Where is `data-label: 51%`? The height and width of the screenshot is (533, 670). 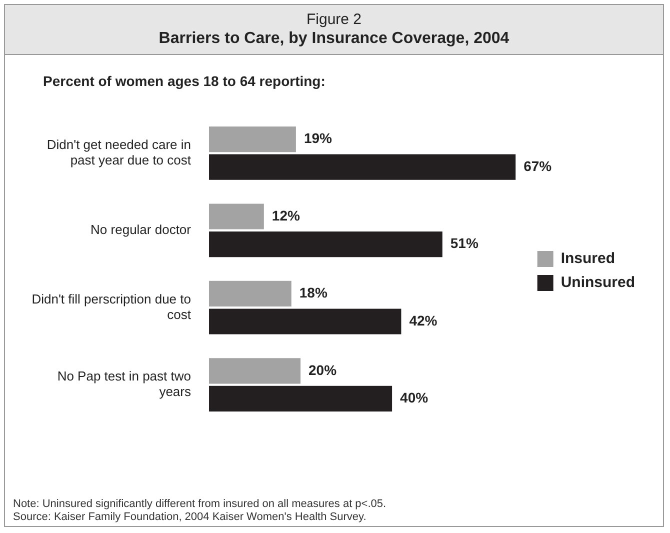
data-label: 51% is located at coordinates (464, 243).